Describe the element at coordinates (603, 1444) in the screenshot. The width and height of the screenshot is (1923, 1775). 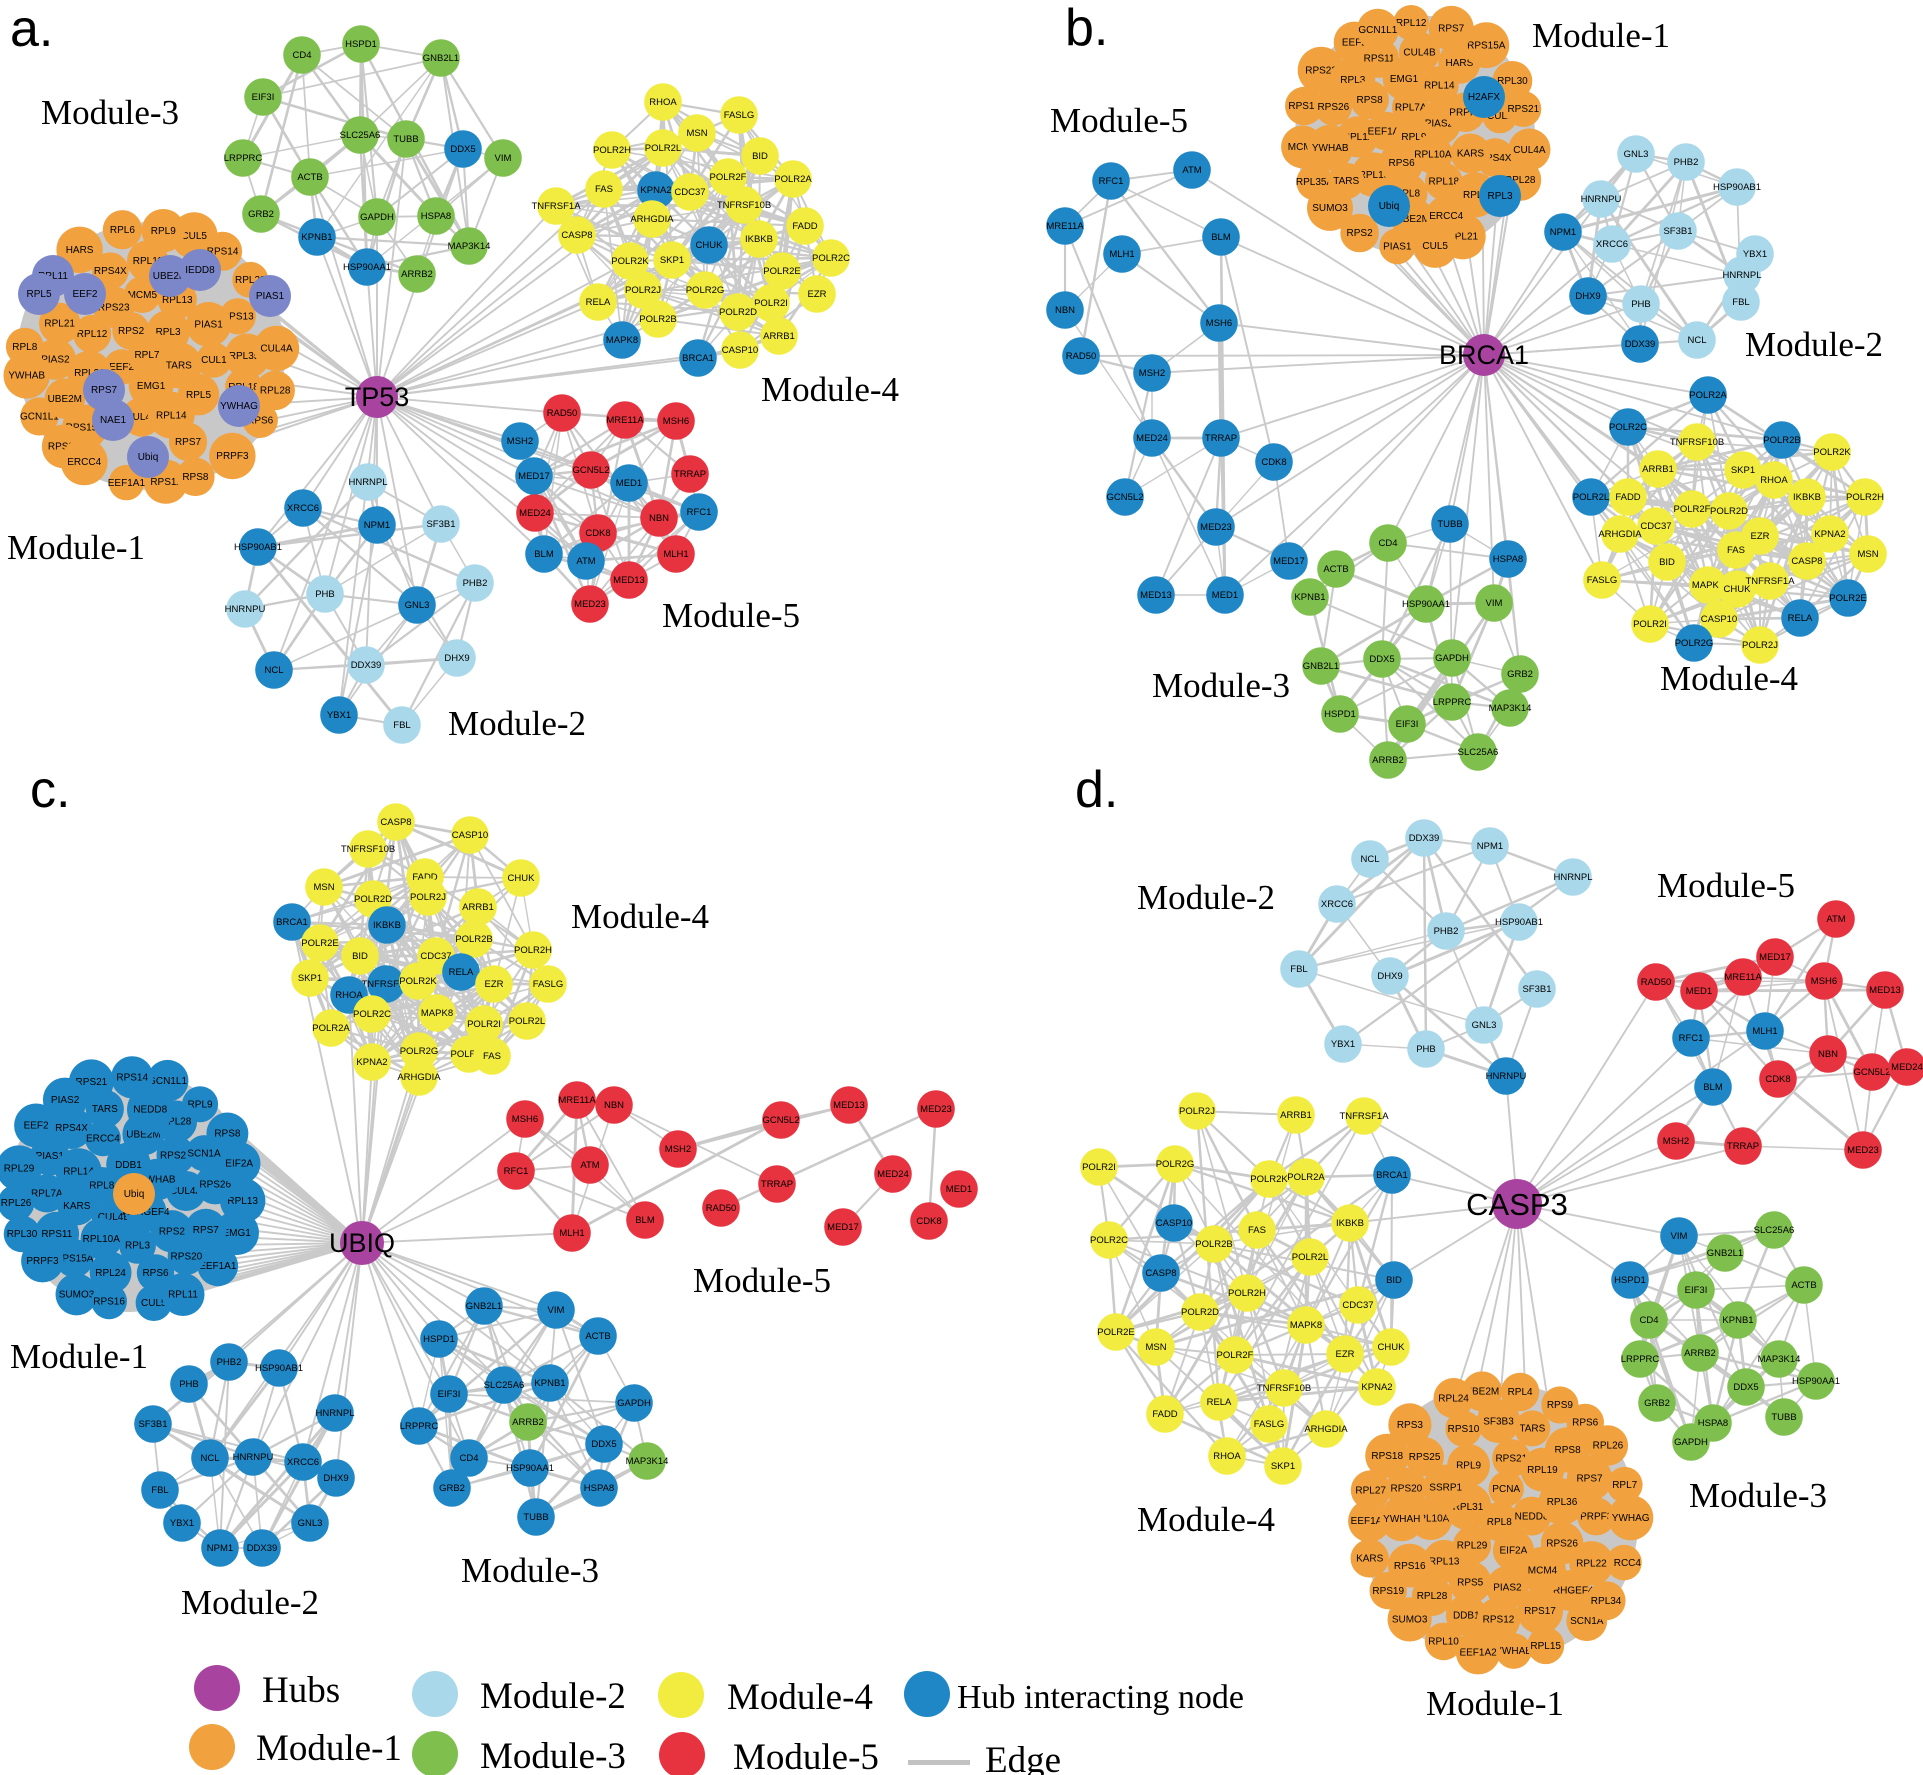
I see `svg-text: DDX5` at that location.